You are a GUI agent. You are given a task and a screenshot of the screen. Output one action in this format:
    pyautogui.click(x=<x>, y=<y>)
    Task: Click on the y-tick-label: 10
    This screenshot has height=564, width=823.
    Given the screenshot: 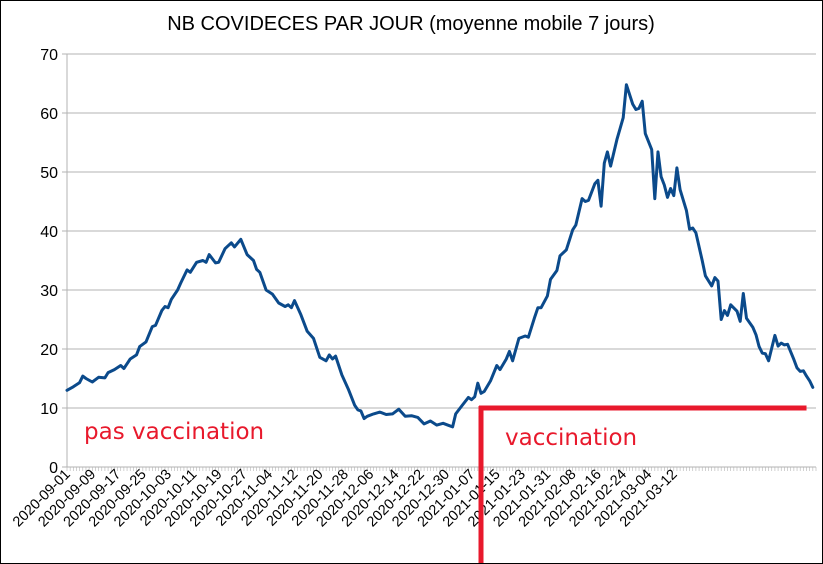 What is the action you would take?
    pyautogui.click(x=49, y=409)
    